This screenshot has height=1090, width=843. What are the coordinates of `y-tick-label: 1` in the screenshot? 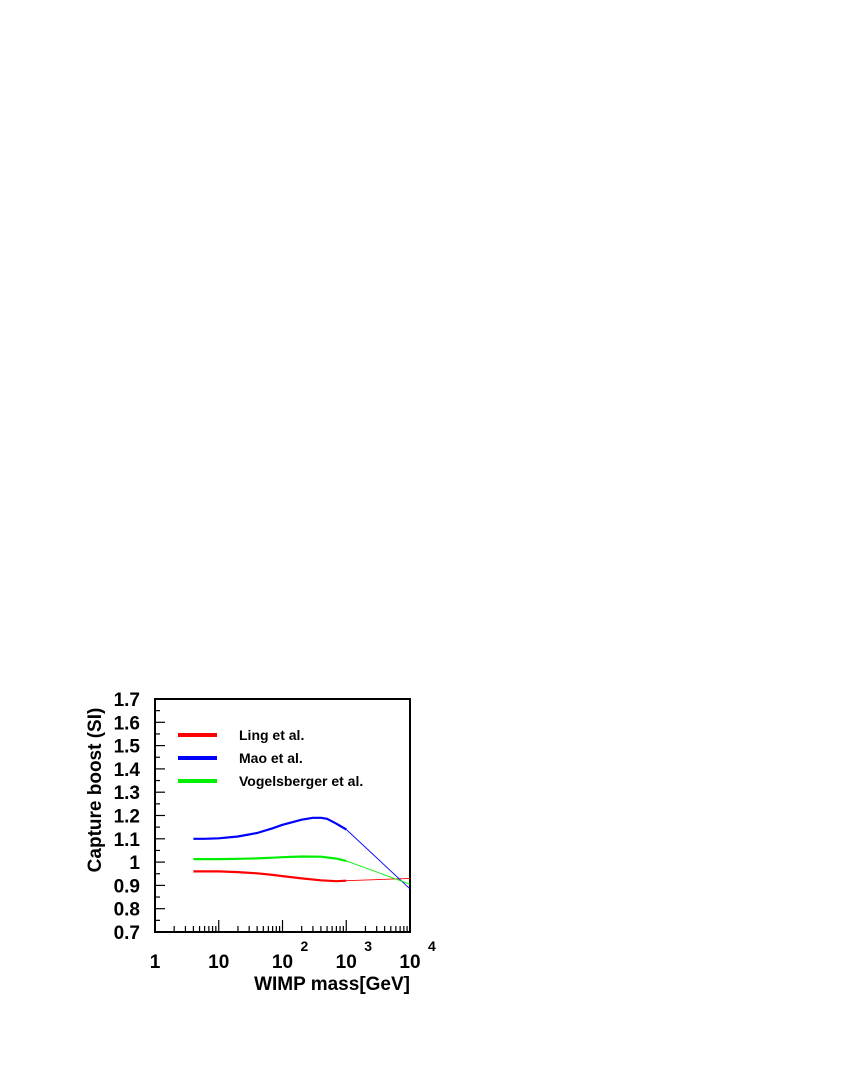 It's located at (134, 863).